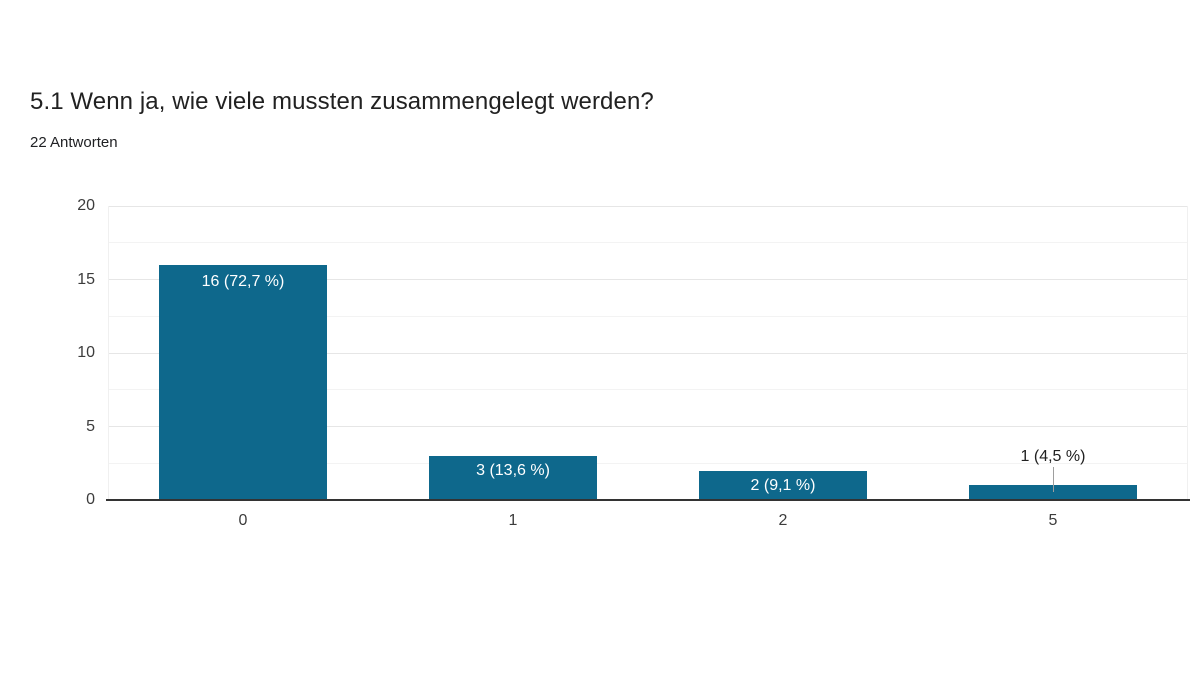 This screenshot has width=1200, height=675. What do you see at coordinates (86, 279) in the screenshot?
I see `y-axis-tick-label: 15` at bounding box center [86, 279].